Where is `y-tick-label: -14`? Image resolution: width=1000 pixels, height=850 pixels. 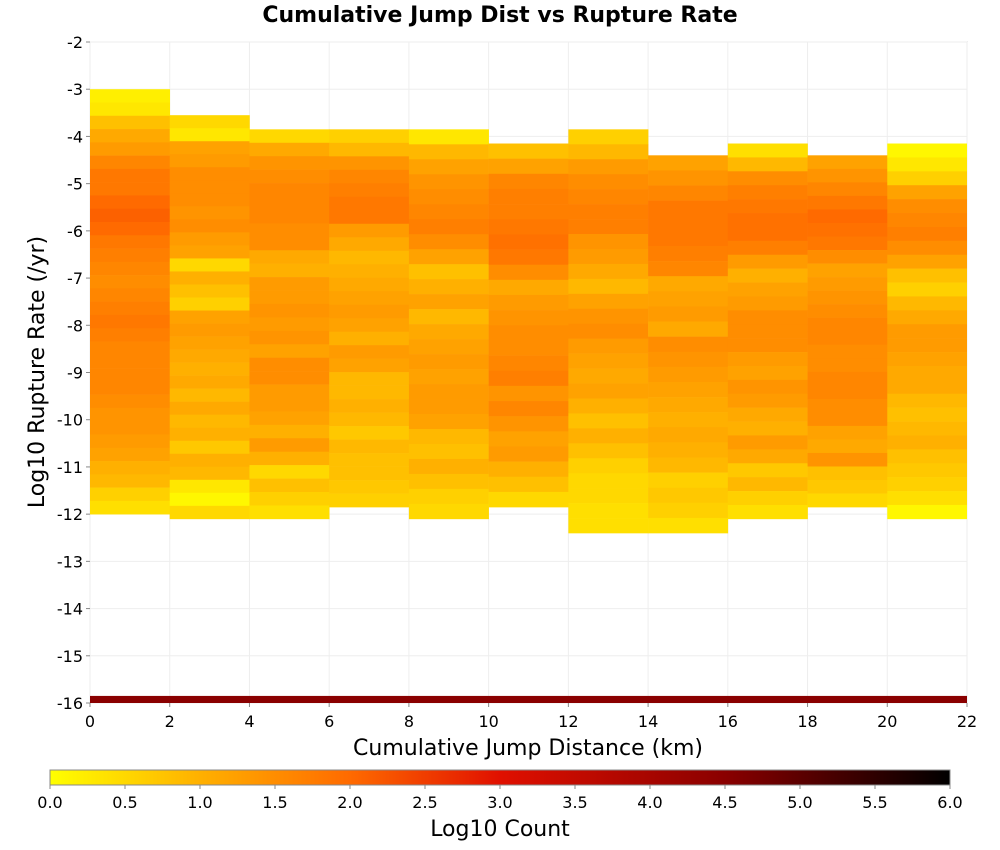 y-tick-label: -14 is located at coordinates (70, 609).